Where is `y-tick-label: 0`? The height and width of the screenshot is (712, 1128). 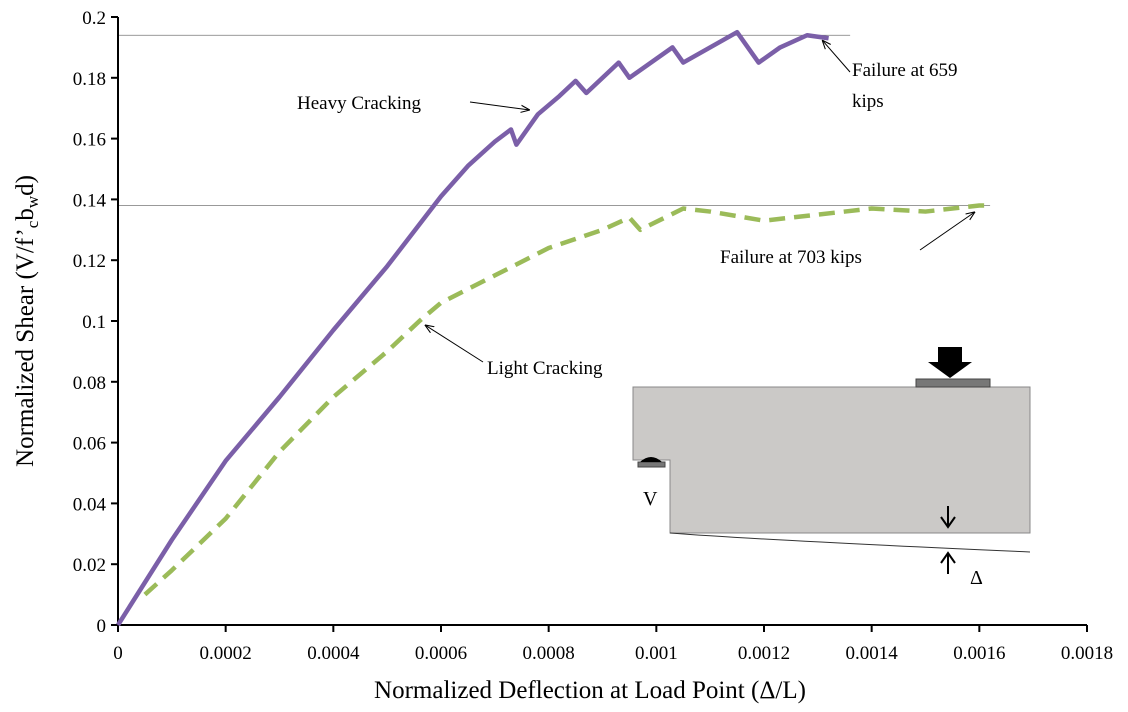 y-tick-label: 0 is located at coordinates (102, 626).